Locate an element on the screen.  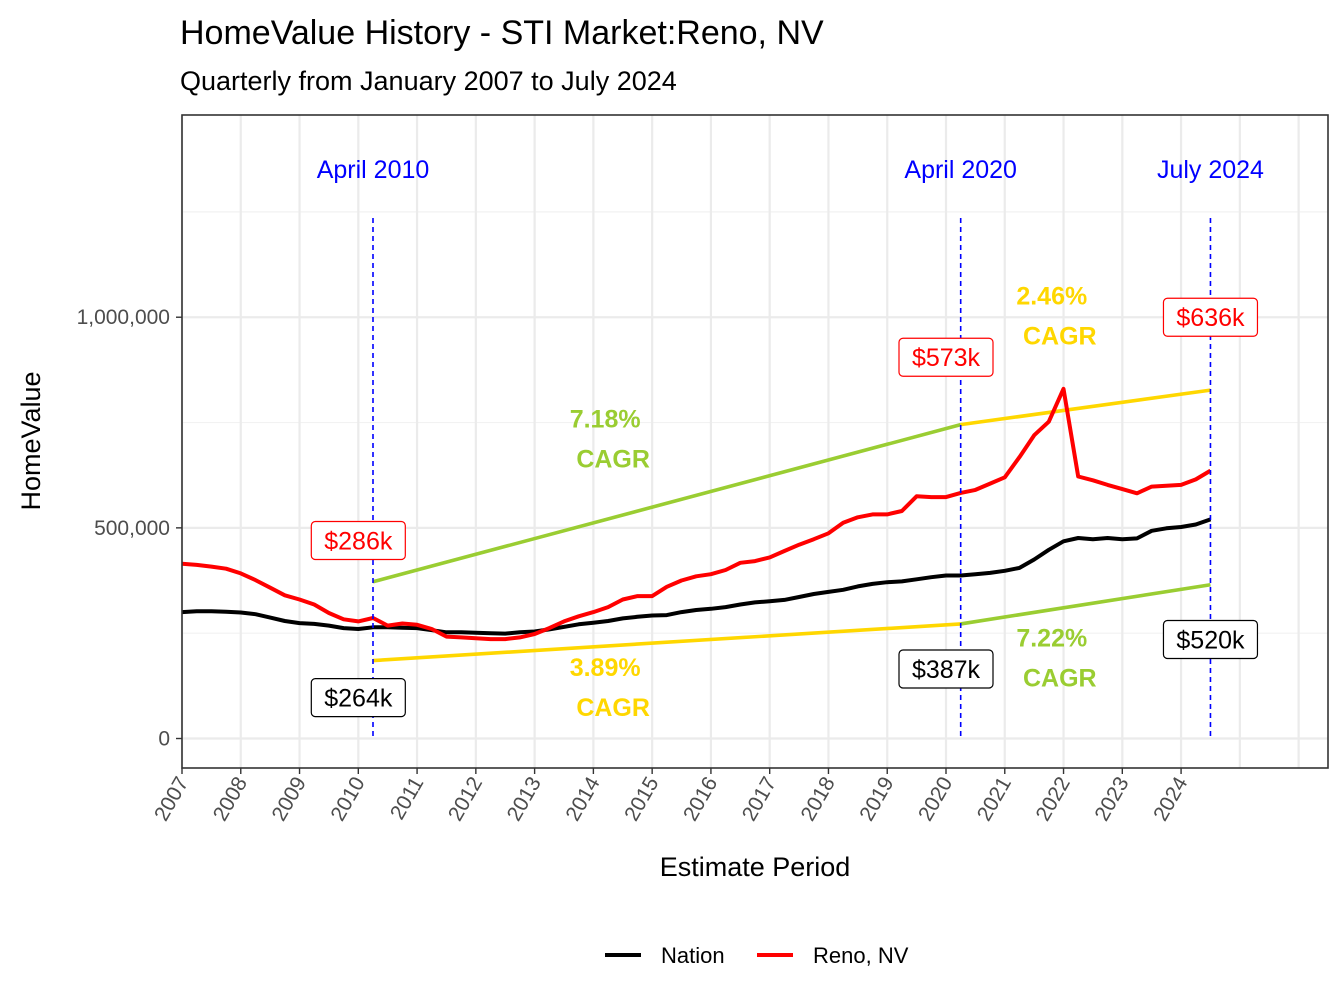
y-axis-title: HomeValue is located at coordinates (31, 440).